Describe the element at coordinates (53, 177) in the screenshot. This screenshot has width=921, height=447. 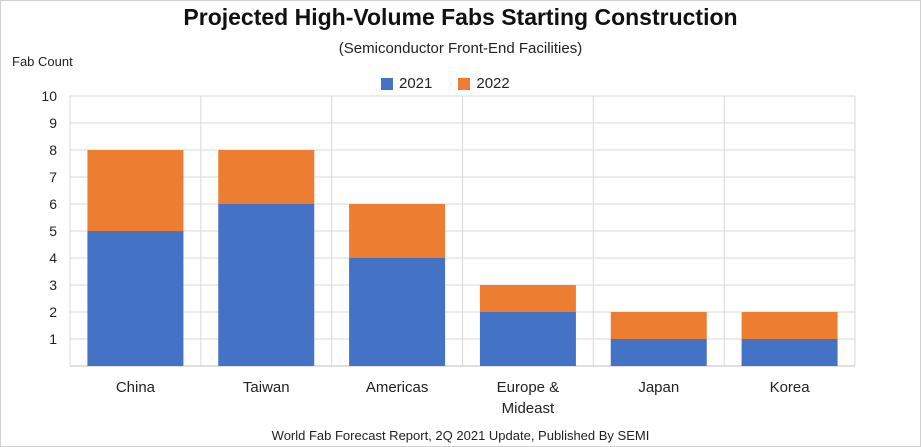
I see `y-tick-label: 7` at that location.